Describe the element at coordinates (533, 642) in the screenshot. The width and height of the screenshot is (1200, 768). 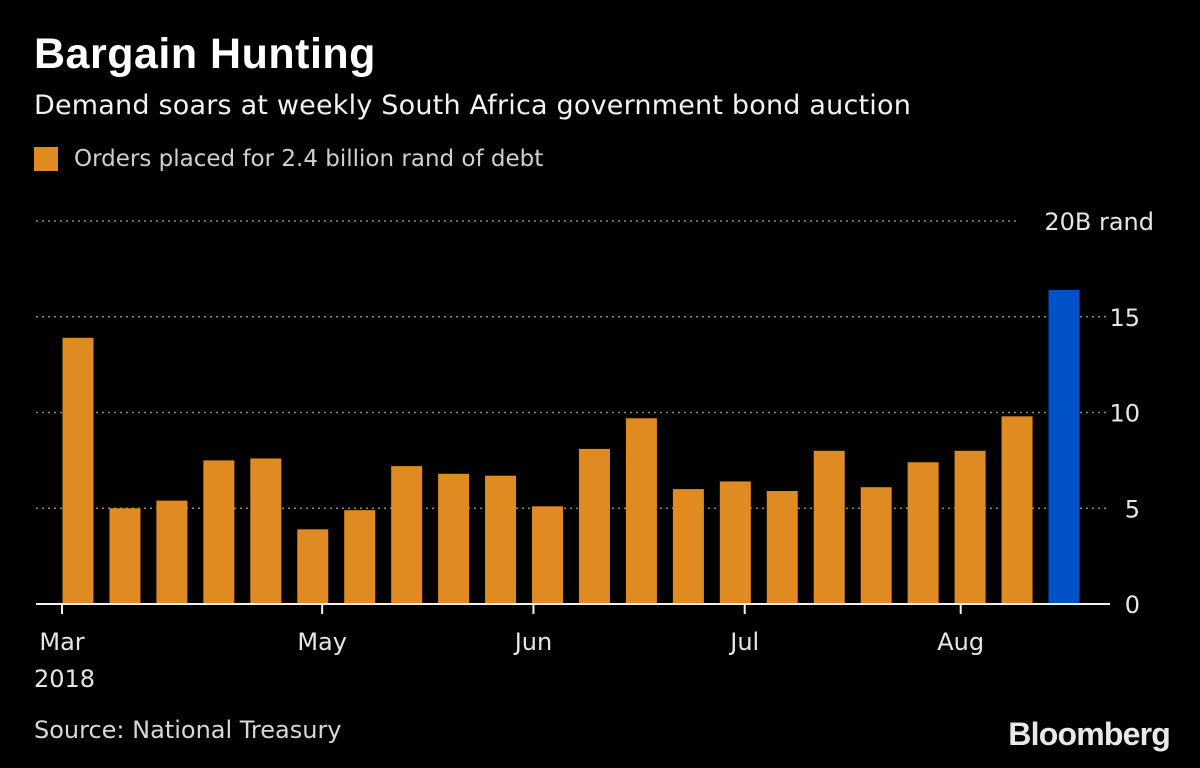
I see `x-tick-label: Jun` at that location.